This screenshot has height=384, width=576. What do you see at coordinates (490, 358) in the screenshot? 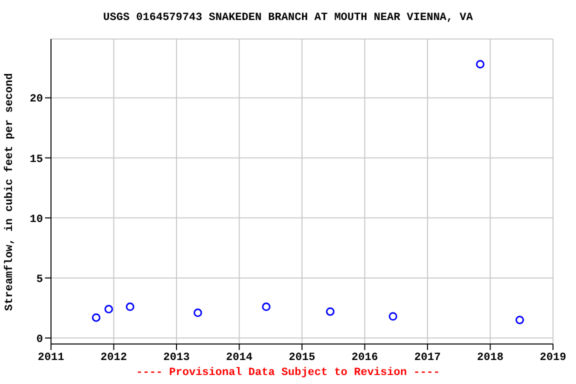
I see `x-tick-label: 2018` at bounding box center [490, 358].